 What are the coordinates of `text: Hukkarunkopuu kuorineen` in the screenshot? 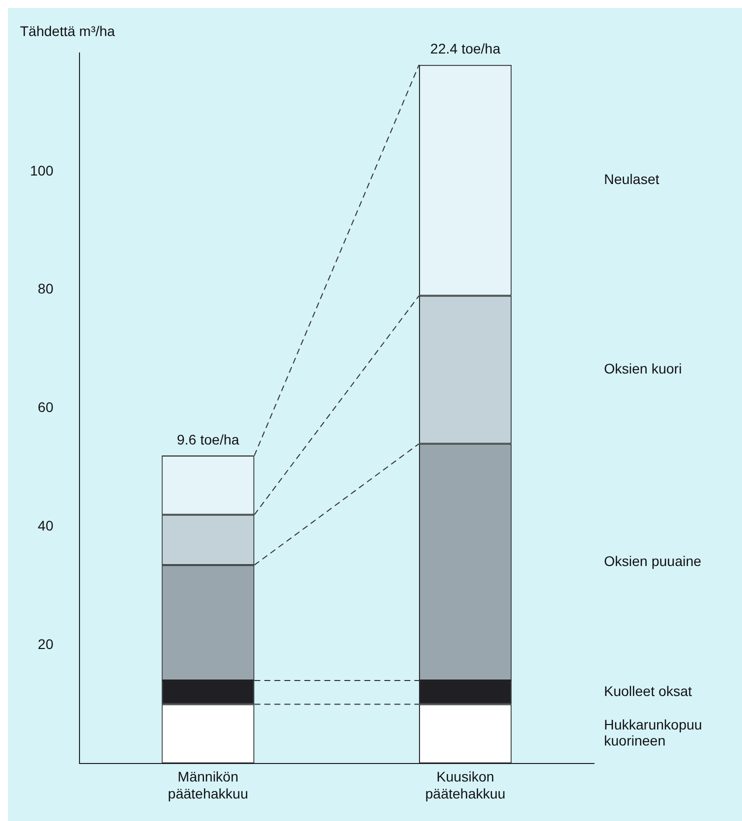 It's located at (653, 732).